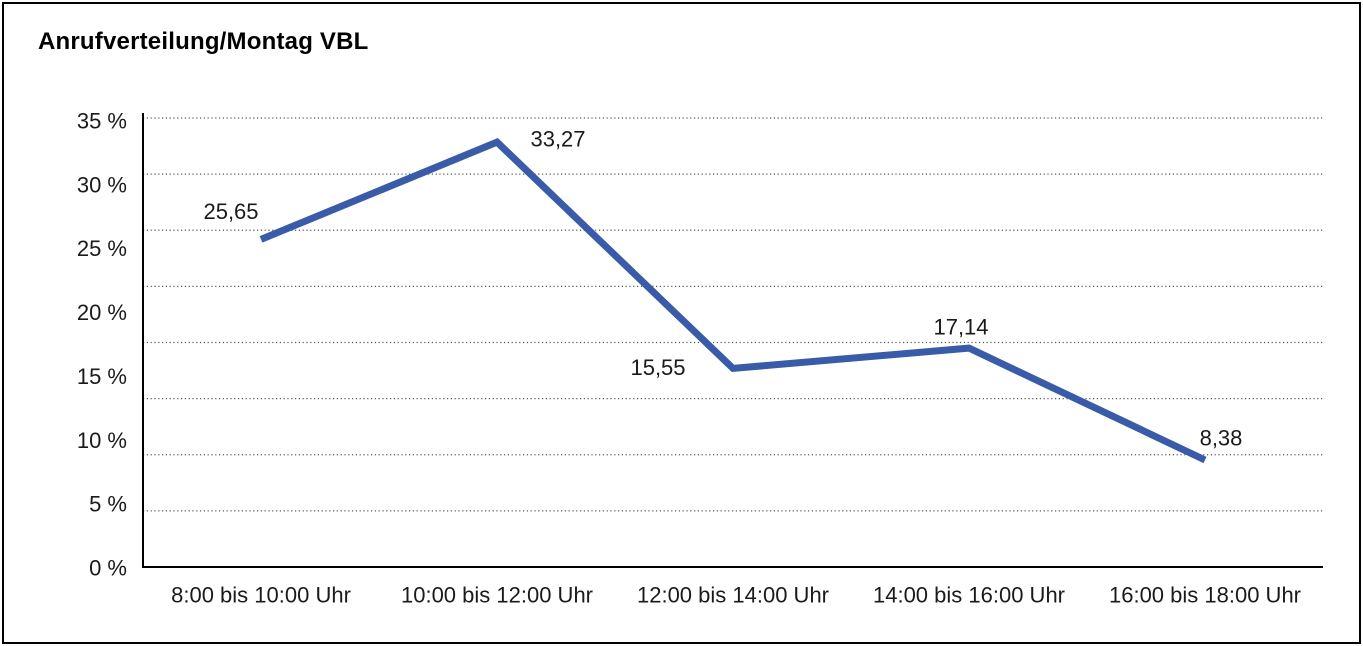 This screenshot has height=646, width=1363. Describe the element at coordinates (102, 312) in the screenshot. I see `y-axis-tick-label: 20 %` at that location.